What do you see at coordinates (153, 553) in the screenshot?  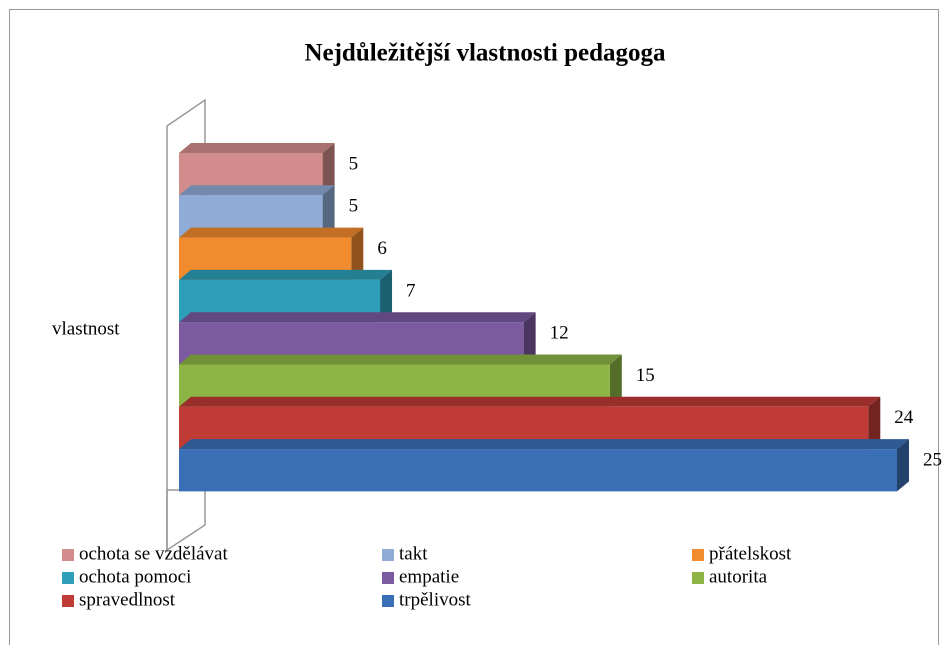 I see `legend-label: ochota se vzdělávat` at bounding box center [153, 553].